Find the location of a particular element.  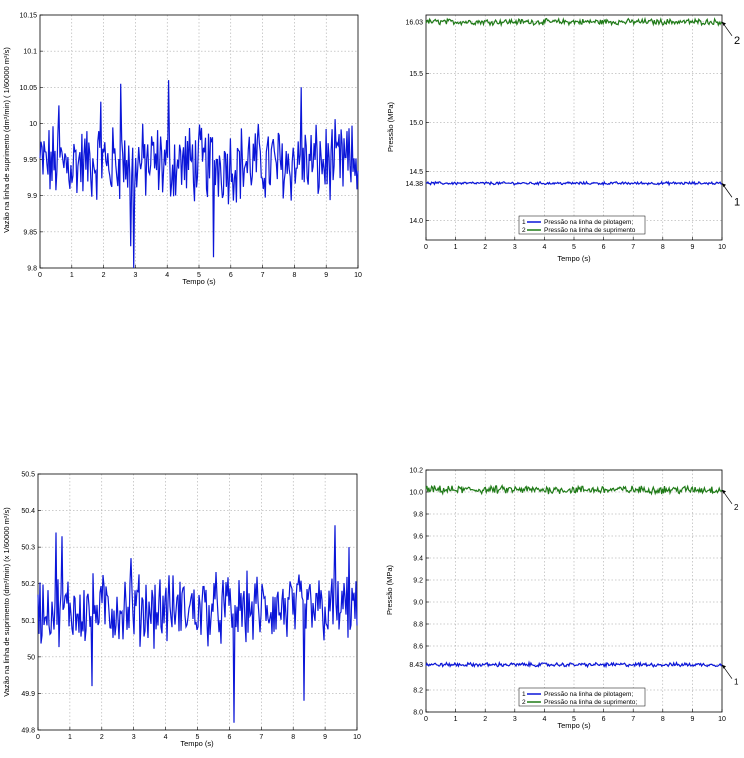

y-tick-label: 50.3 is located at coordinates (28, 548).